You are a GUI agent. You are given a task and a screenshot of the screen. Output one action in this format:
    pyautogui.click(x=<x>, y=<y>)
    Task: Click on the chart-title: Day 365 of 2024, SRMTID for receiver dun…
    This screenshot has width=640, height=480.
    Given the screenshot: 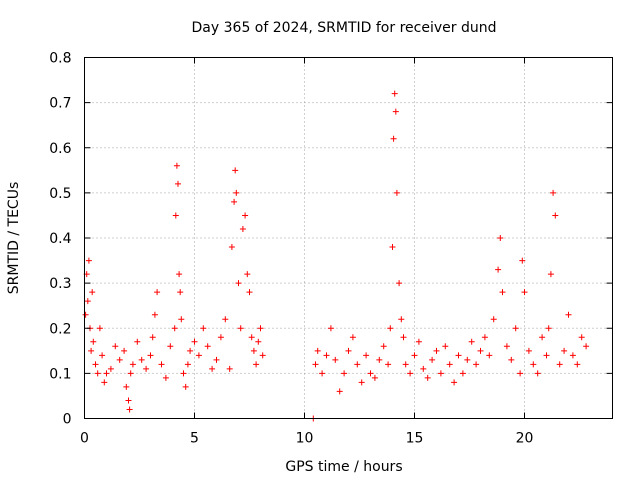 What is the action you would take?
    pyautogui.click(x=344, y=28)
    